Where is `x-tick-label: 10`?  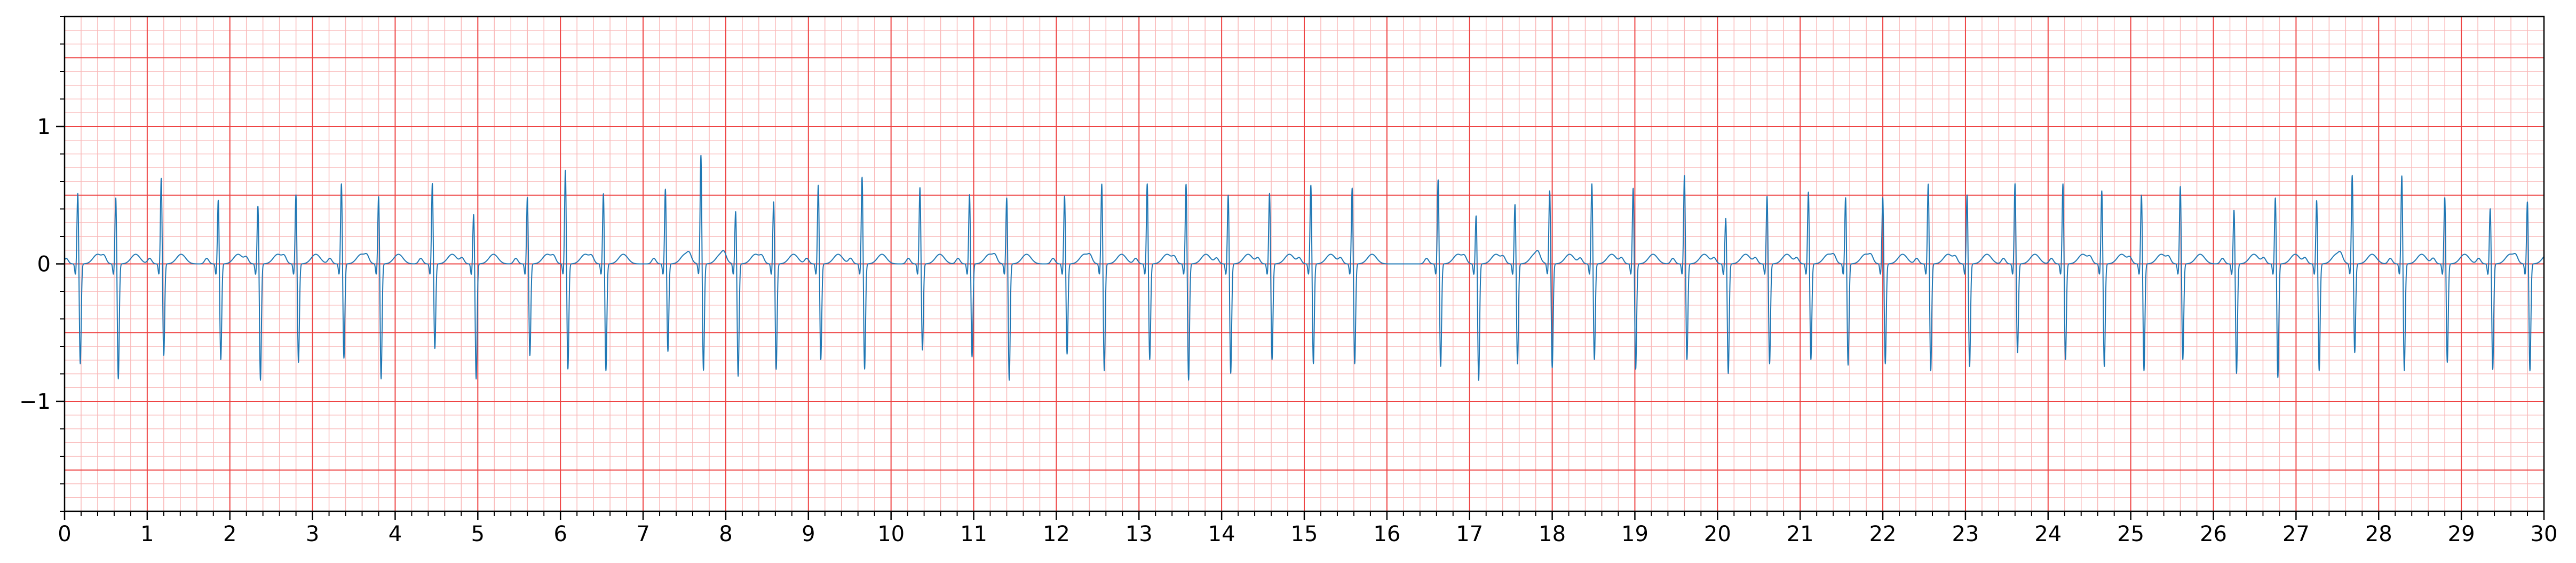
x-tick-label: 10 is located at coordinates (891, 534).